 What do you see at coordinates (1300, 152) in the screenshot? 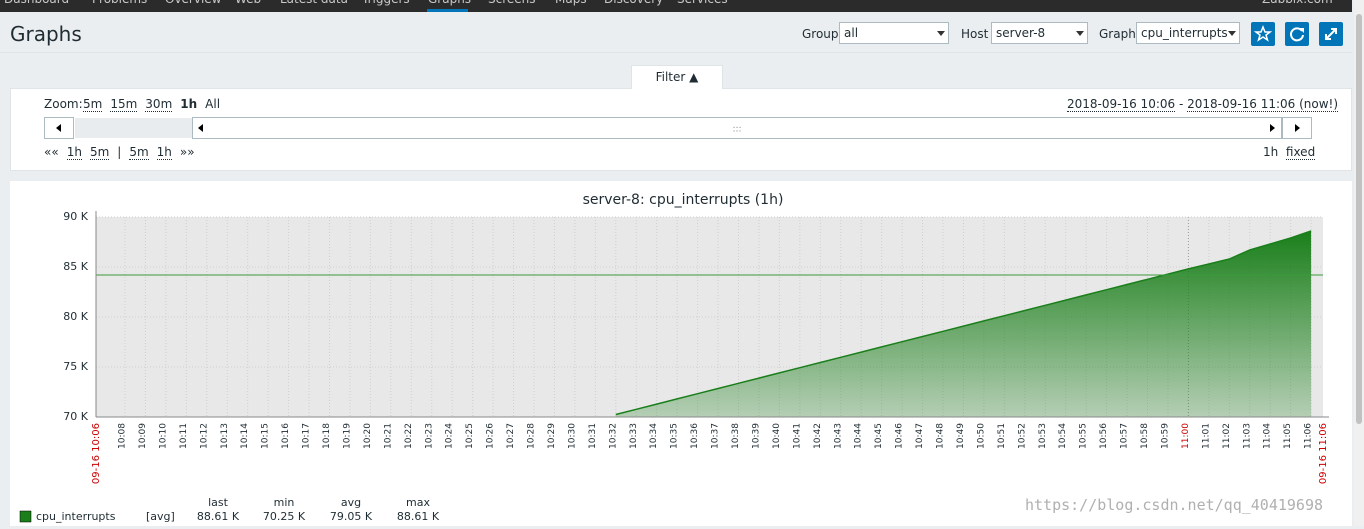
I see `period-mode: fixed` at bounding box center [1300, 152].